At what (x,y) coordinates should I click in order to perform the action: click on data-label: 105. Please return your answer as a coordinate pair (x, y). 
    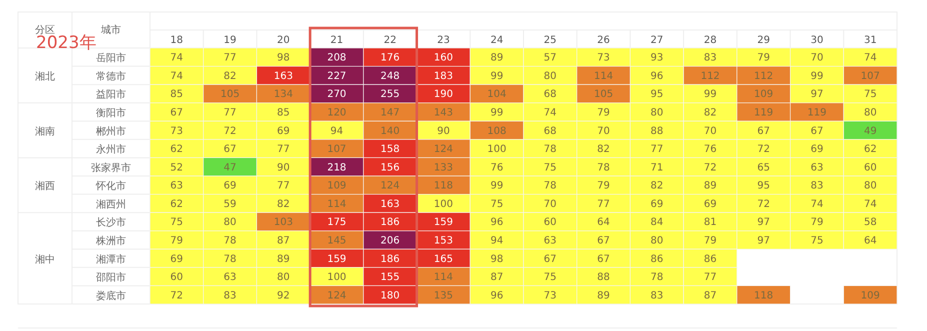
    Looking at the image, I should click on (604, 94).